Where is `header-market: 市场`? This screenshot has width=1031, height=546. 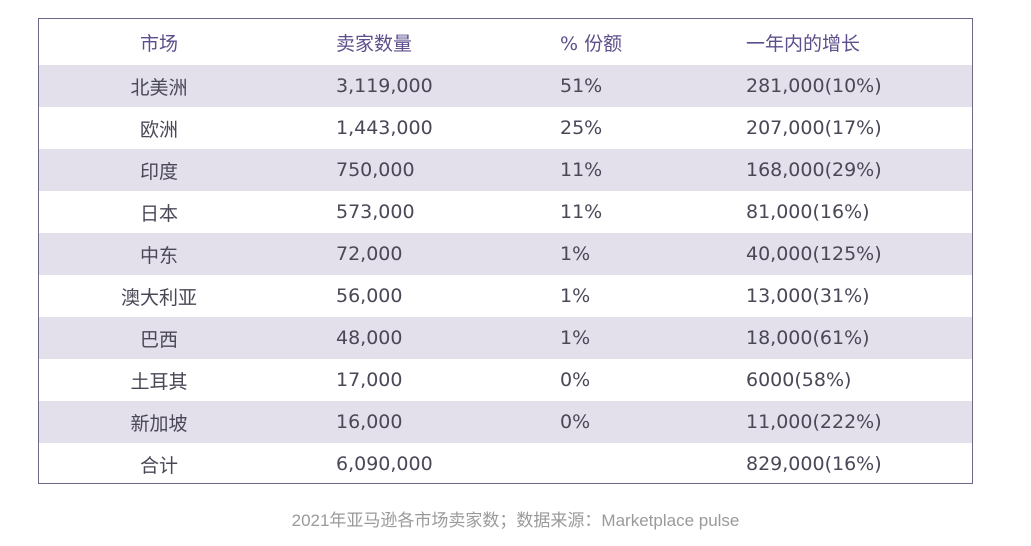 header-market: 市场 is located at coordinates (158, 43).